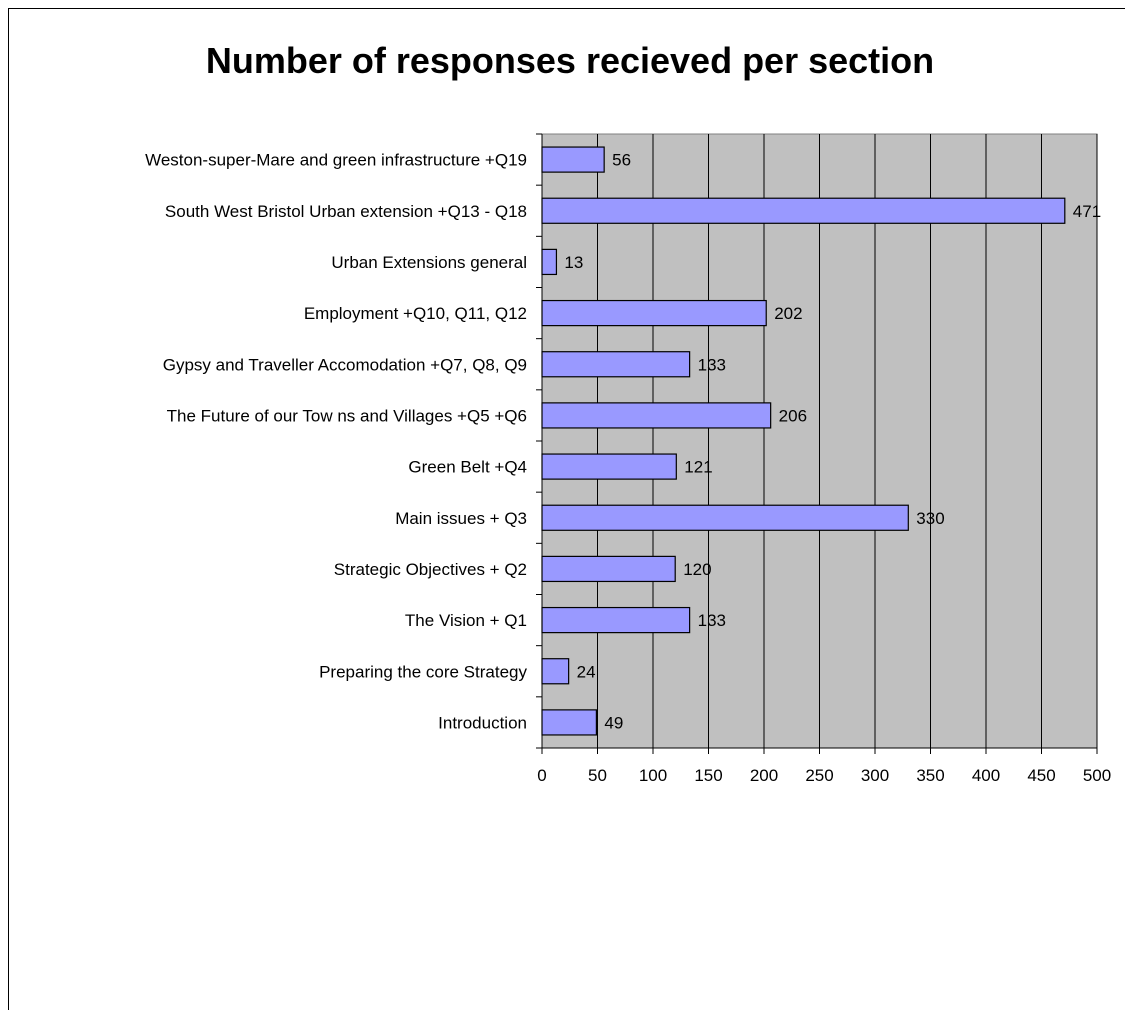 This screenshot has width=1125, height=1010. What do you see at coordinates (482, 722) in the screenshot?
I see `category-label: Introduction` at bounding box center [482, 722].